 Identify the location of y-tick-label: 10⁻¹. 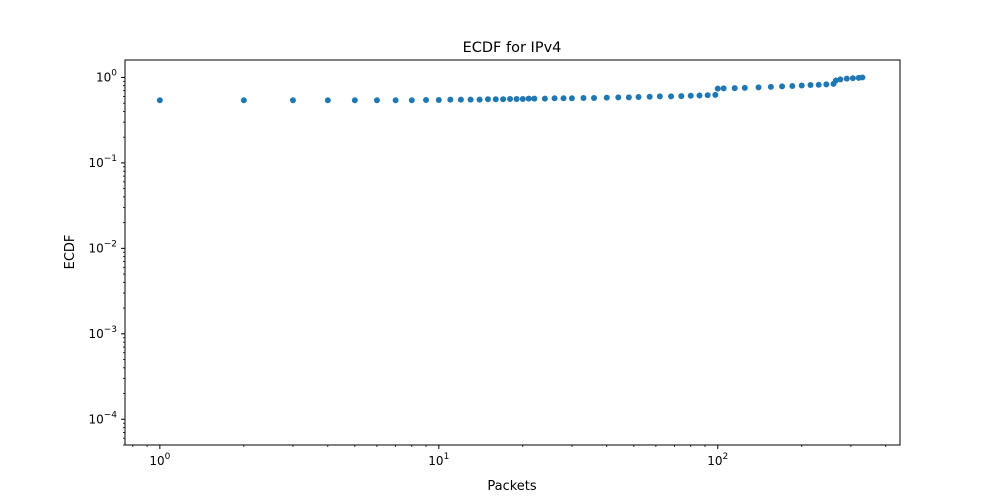
(102, 162).